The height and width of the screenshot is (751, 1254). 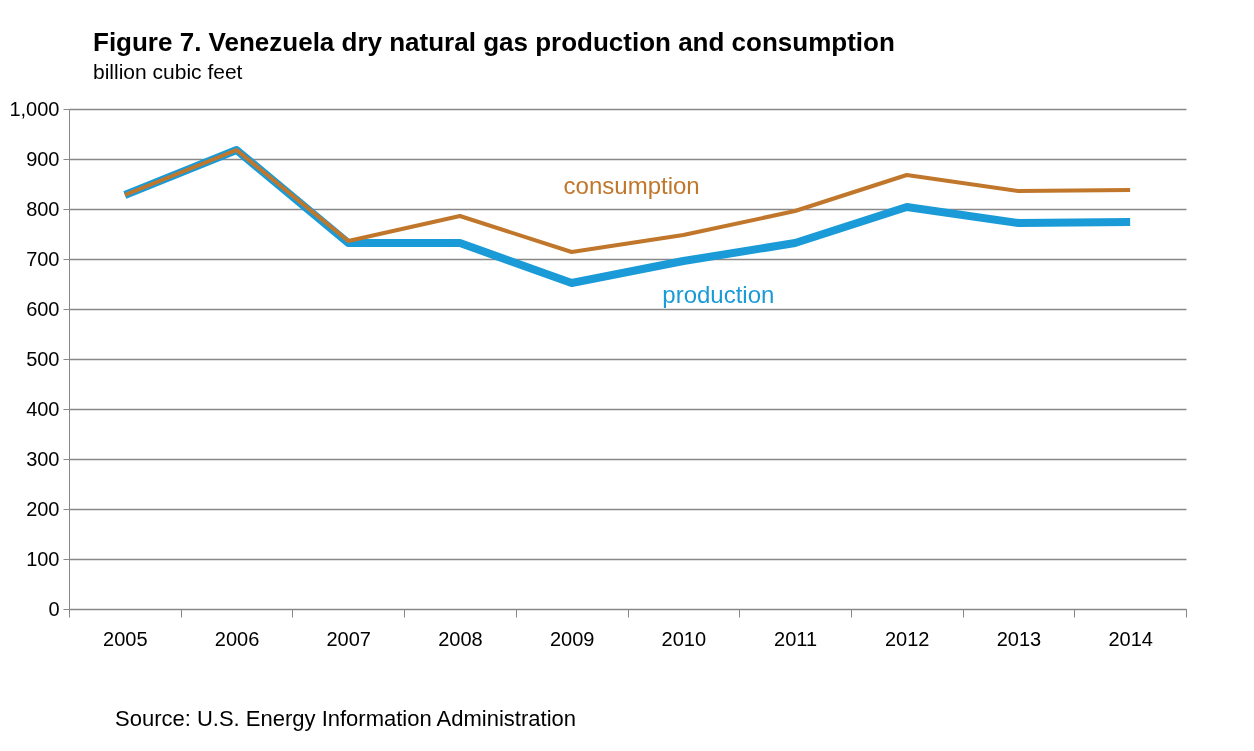 I want to click on x-tick-label: 2013, so click(x=1019, y=638).